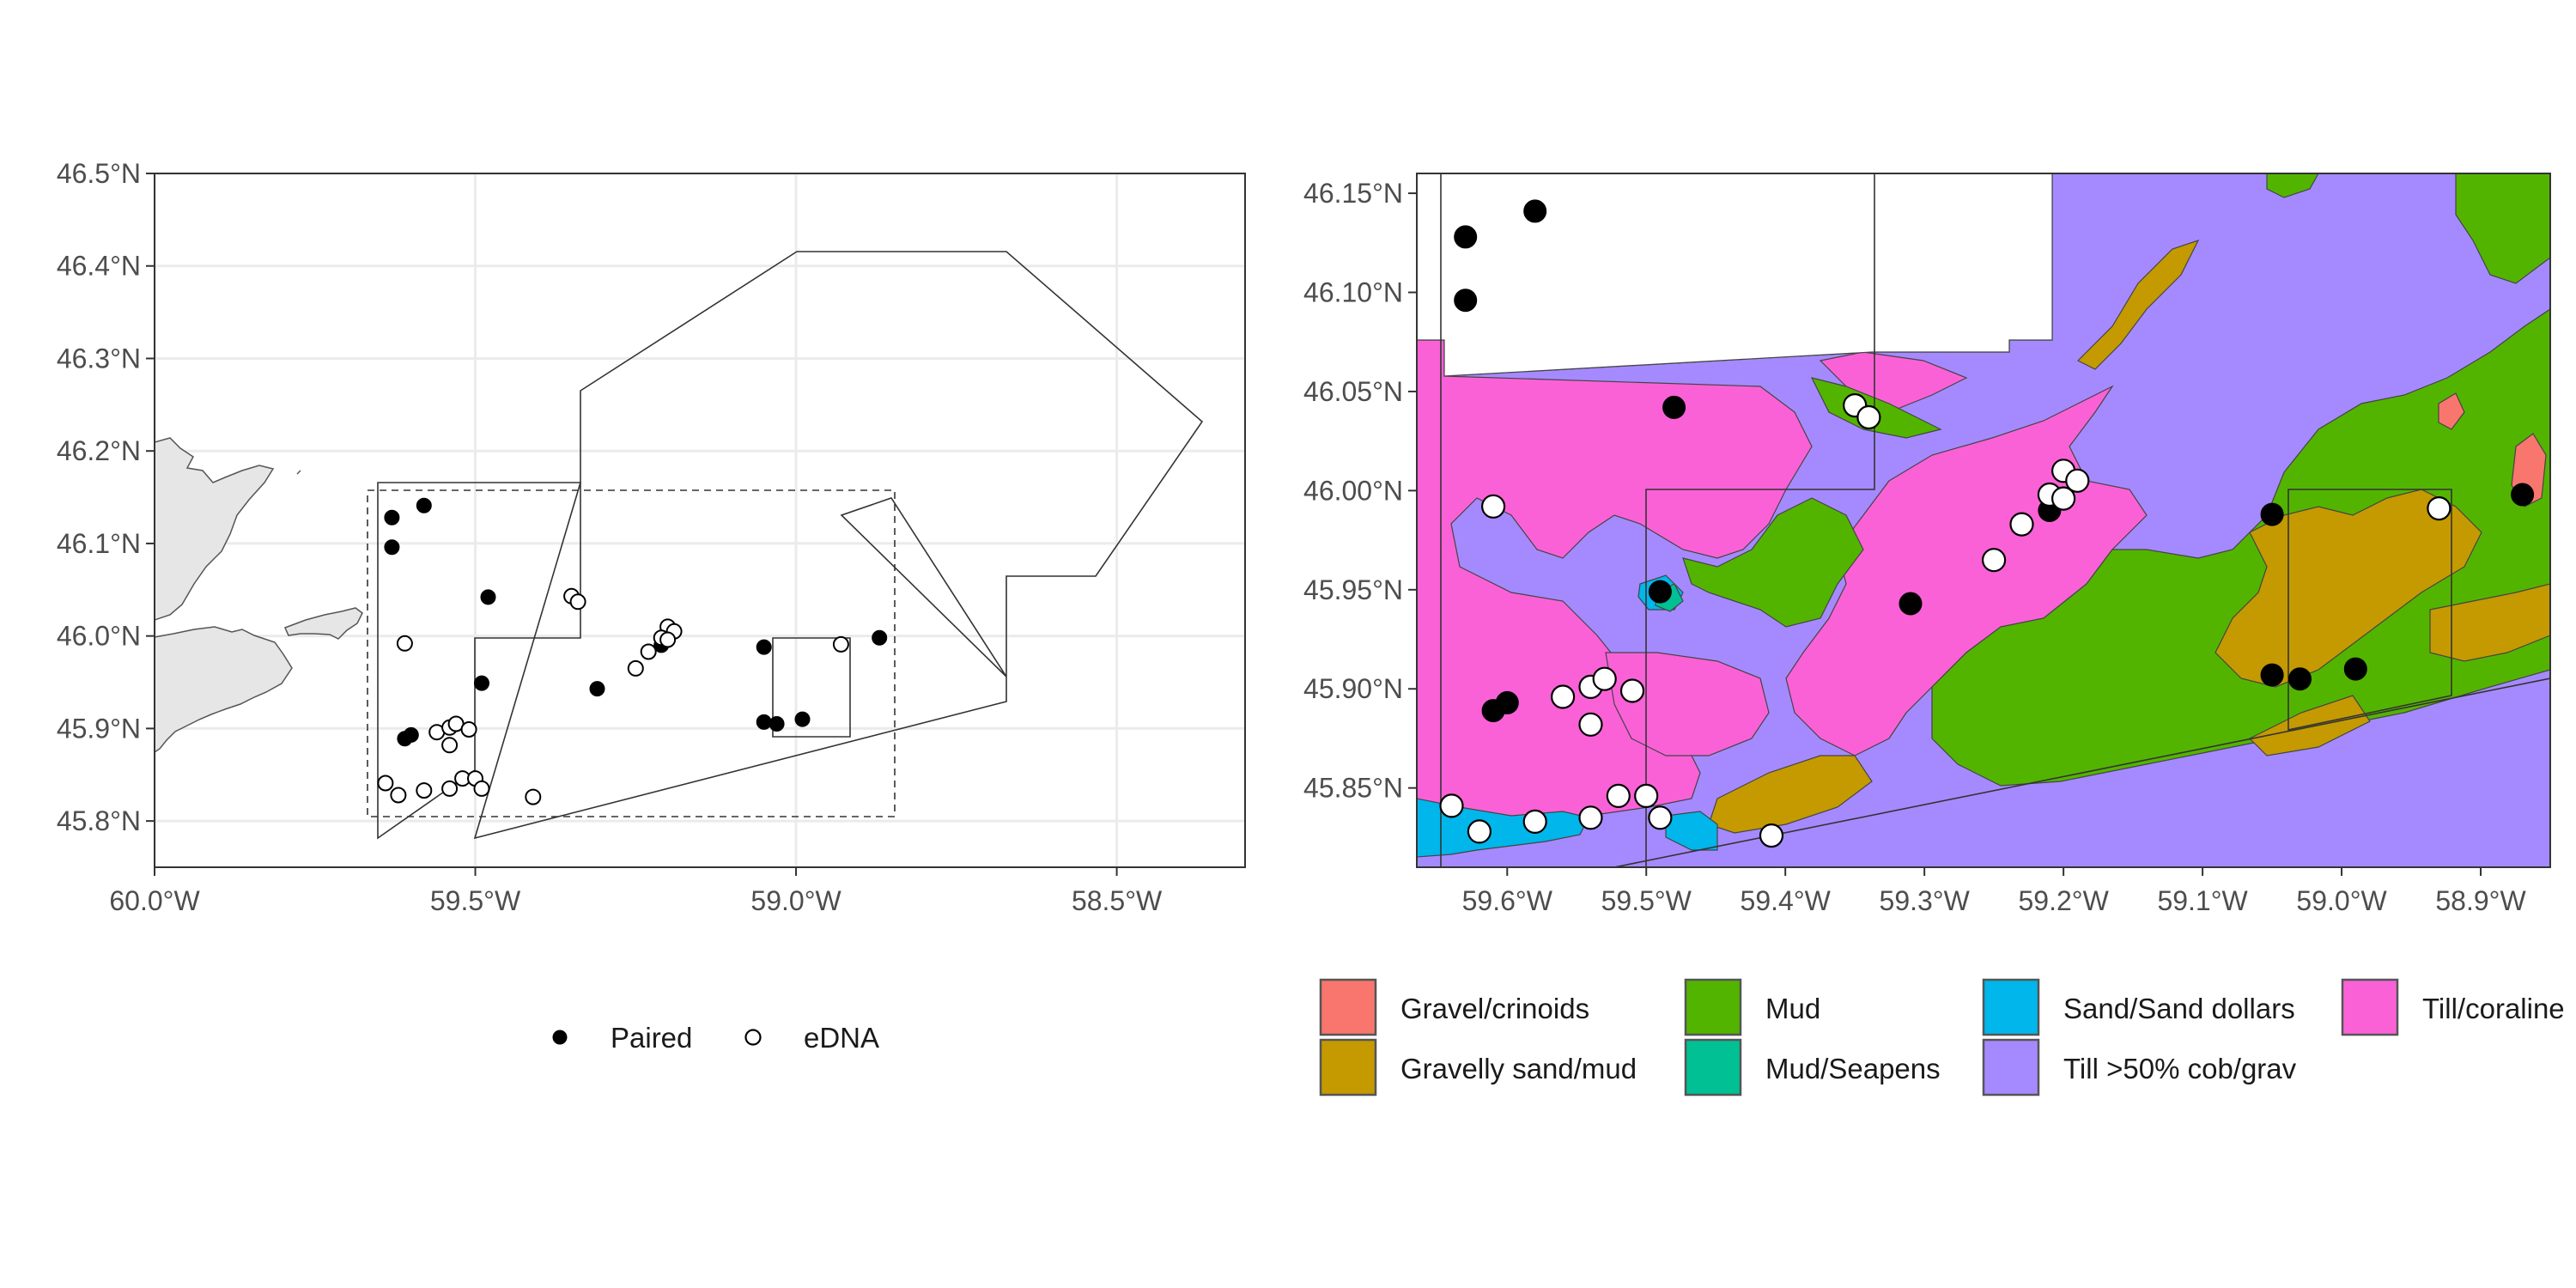  Describe the element at coordinates (1507, 900) in the screenshot. I see `x-tick-label: 59.6°W` at that location.